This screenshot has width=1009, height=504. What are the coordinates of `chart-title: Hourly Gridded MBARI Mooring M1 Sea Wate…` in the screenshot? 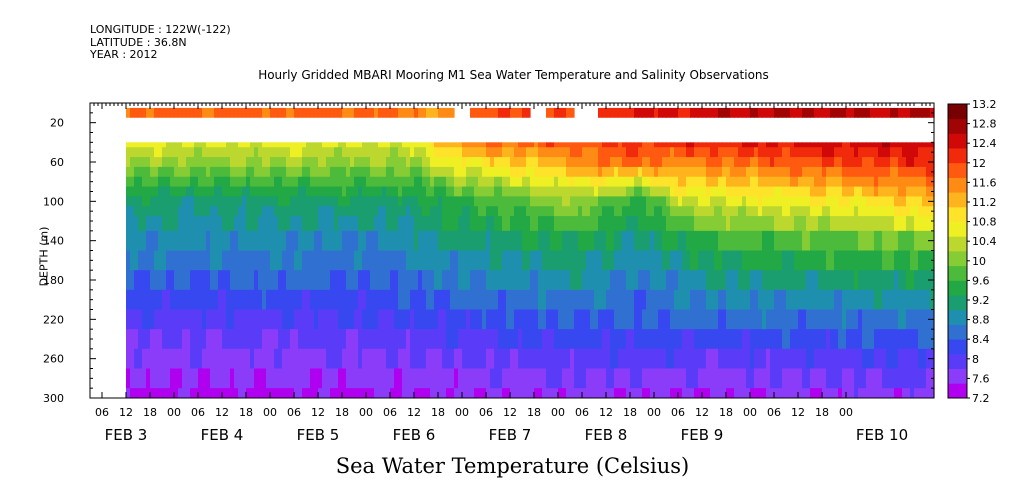 It's located at (513, 75).